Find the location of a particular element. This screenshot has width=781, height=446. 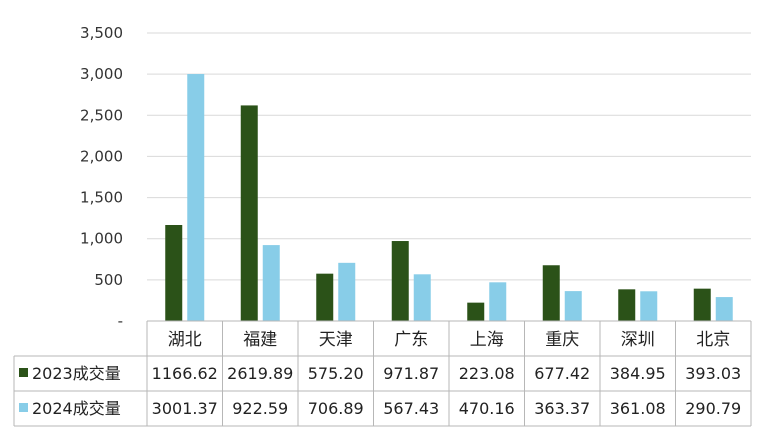

category-label: 广东 is located at coordinates (411, 340).